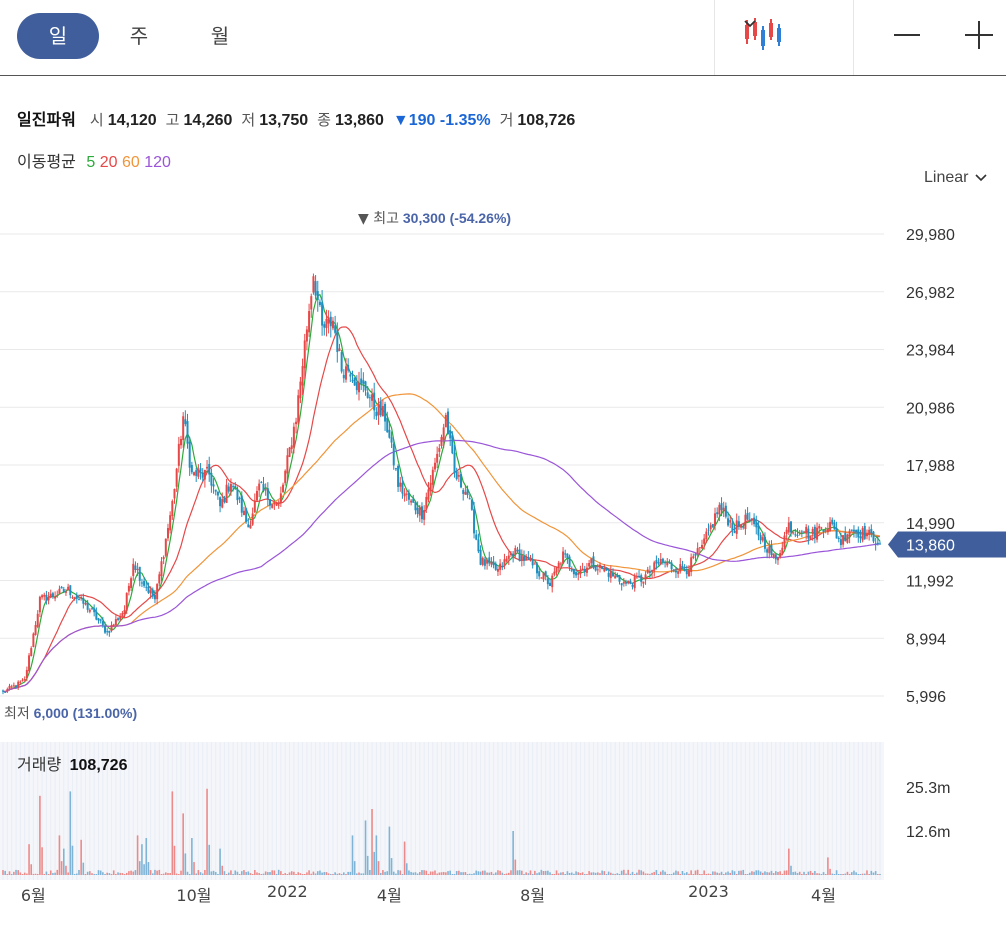  I want to click on current-price-tag: 13,860, so click(947, 544).